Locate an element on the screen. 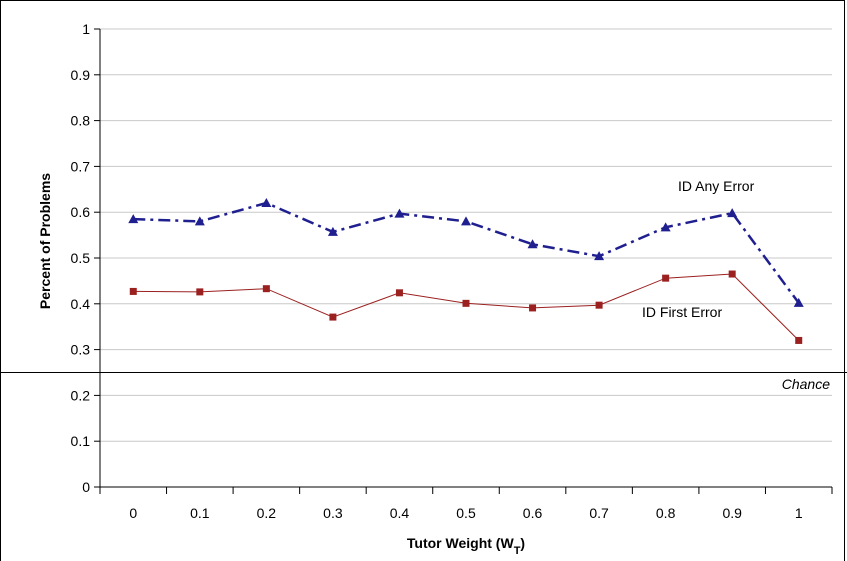 The width and height of the screenshot is (847, 561). x-tick-label: 0.6 is located at coordinates (533, 513).